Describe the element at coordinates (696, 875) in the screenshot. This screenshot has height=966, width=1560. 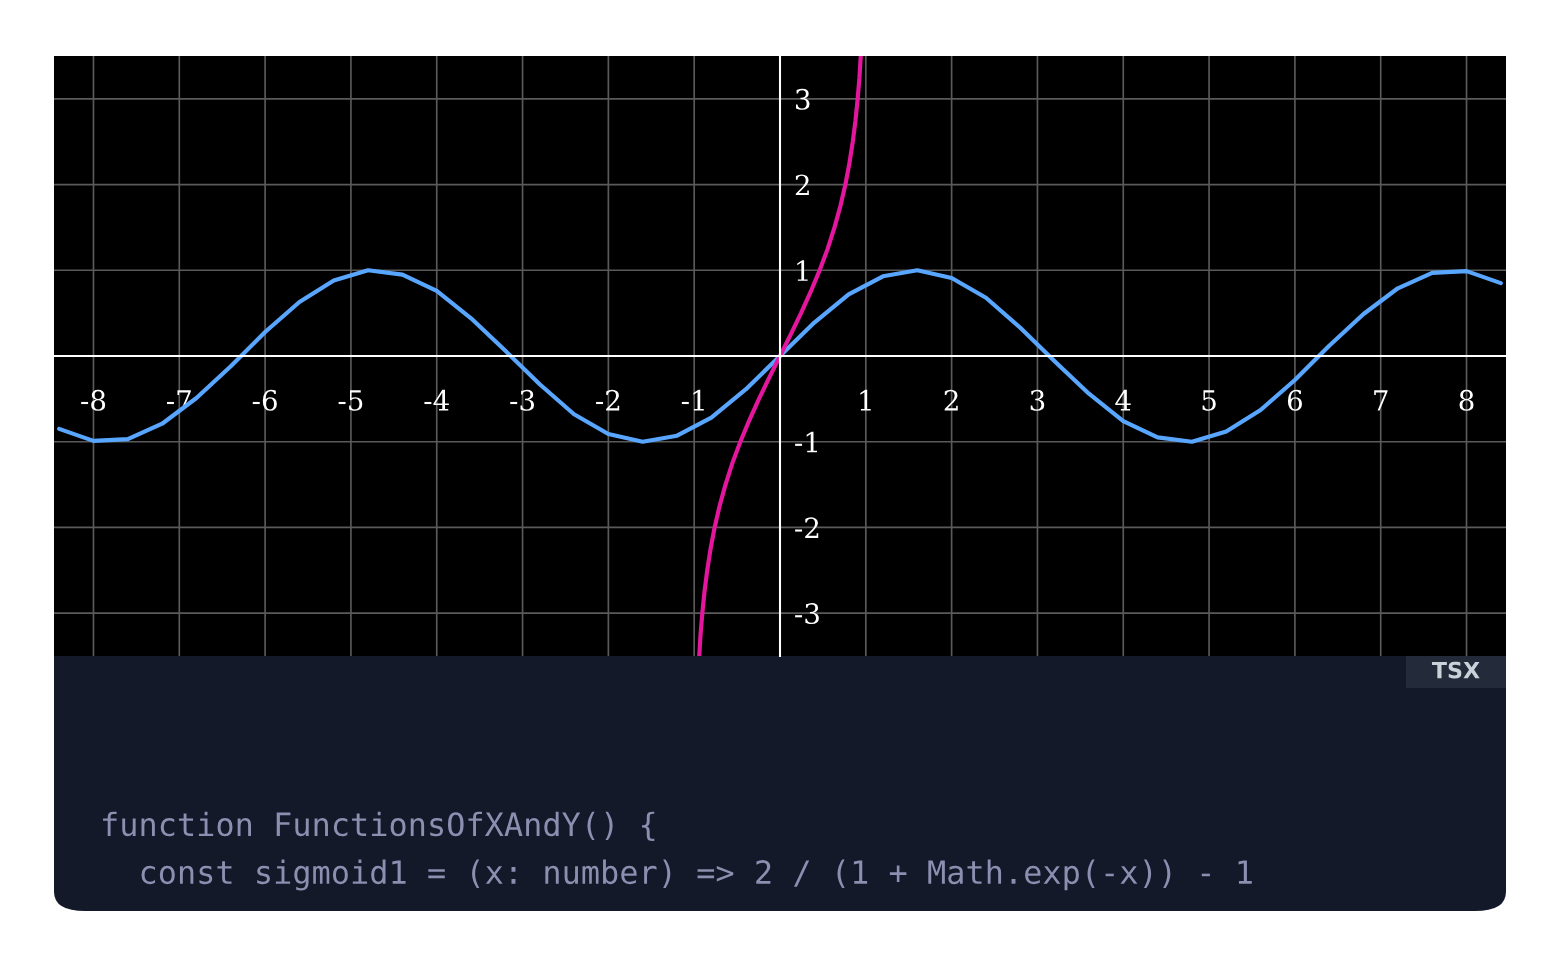
I see `text: const sigmoid1 = (x: number) => 2 / (1 + Math.exp(-x)) - 1` at that location.